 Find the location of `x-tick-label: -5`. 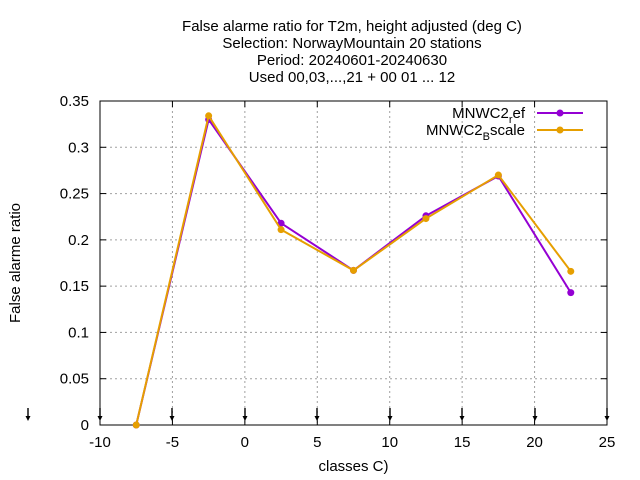

x-tick-label: -5 is located at coordinates (172, 442).